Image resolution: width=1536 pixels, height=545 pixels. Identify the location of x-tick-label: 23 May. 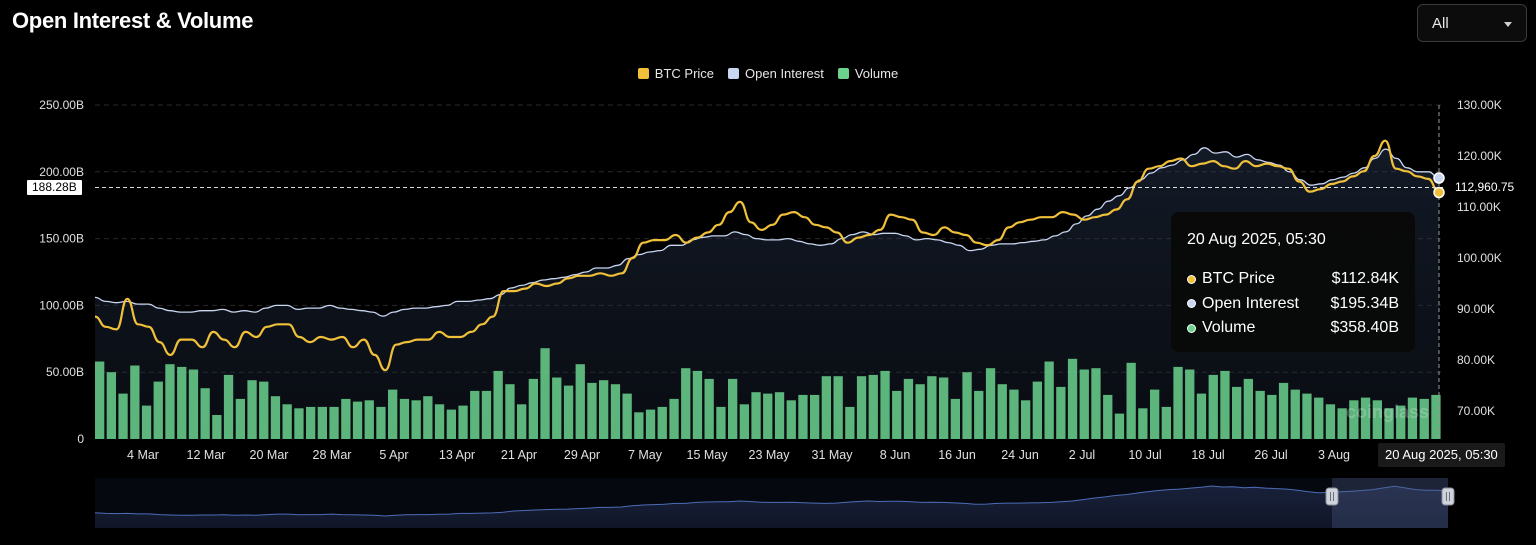
(770, 455).